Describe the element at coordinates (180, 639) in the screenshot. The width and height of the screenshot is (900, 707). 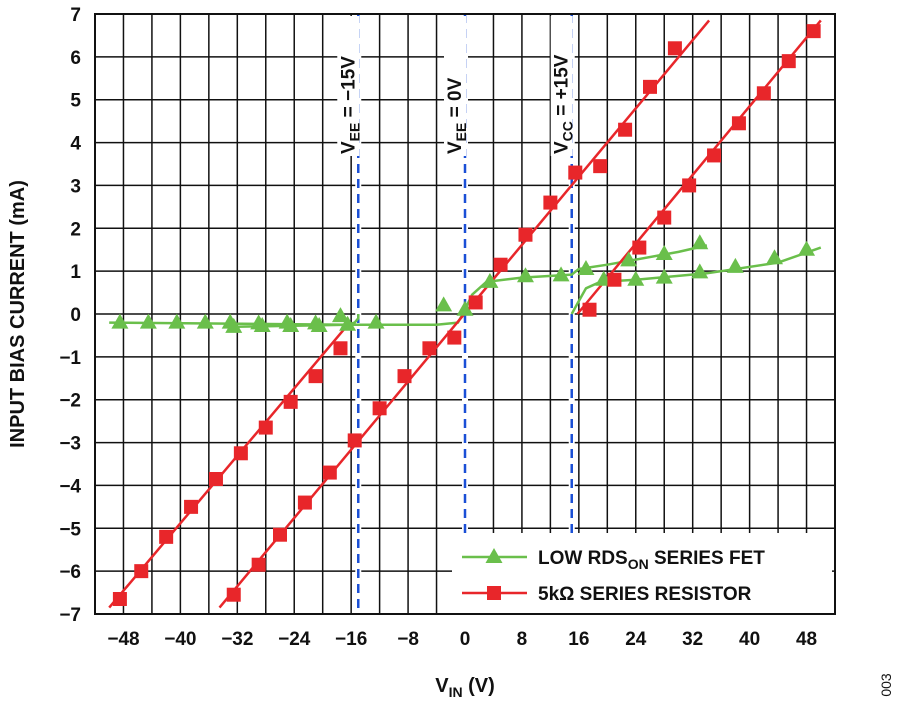
I see `x-tick-label: −40` at that location.